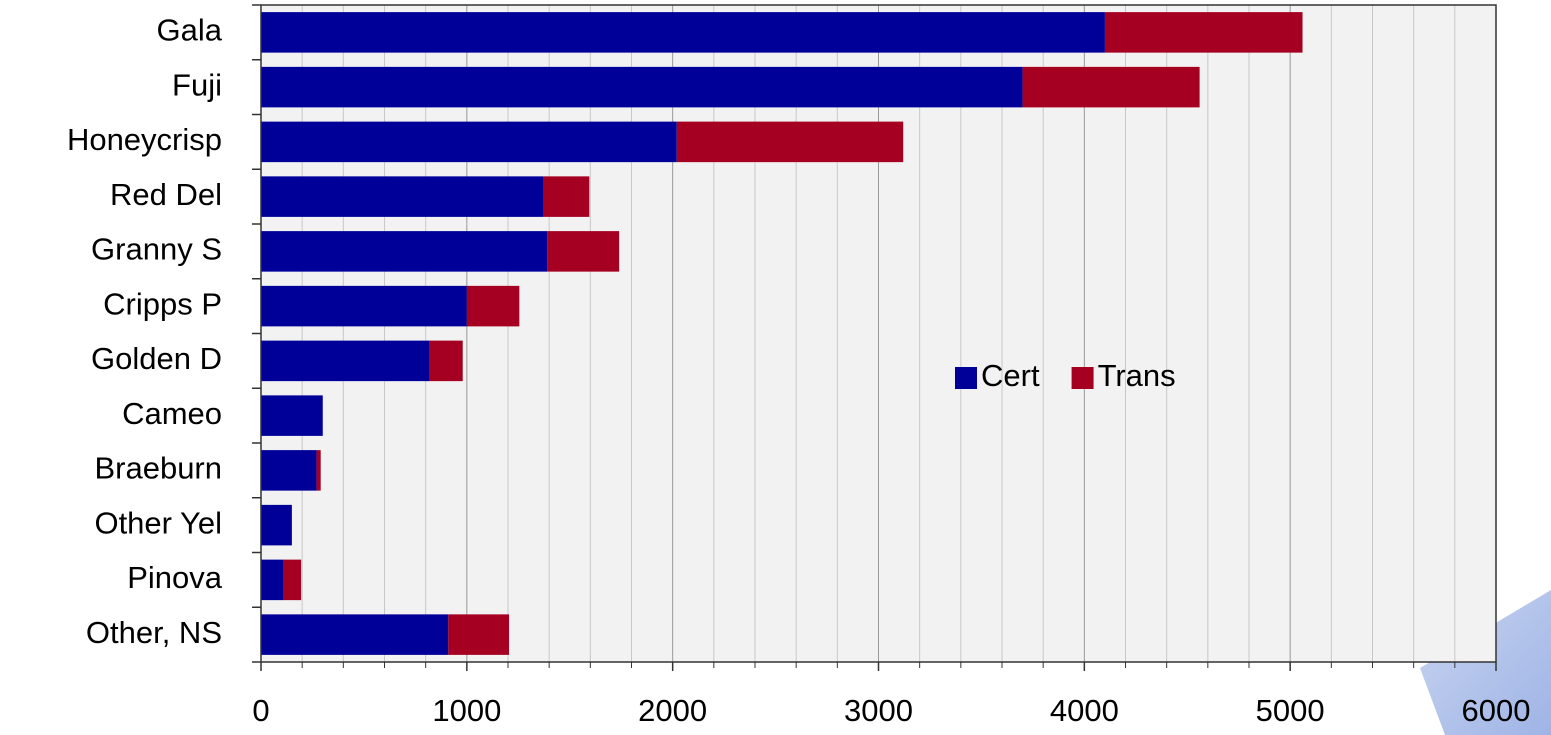  I want to click on y-tick-label: Gala, so click(190, 30).